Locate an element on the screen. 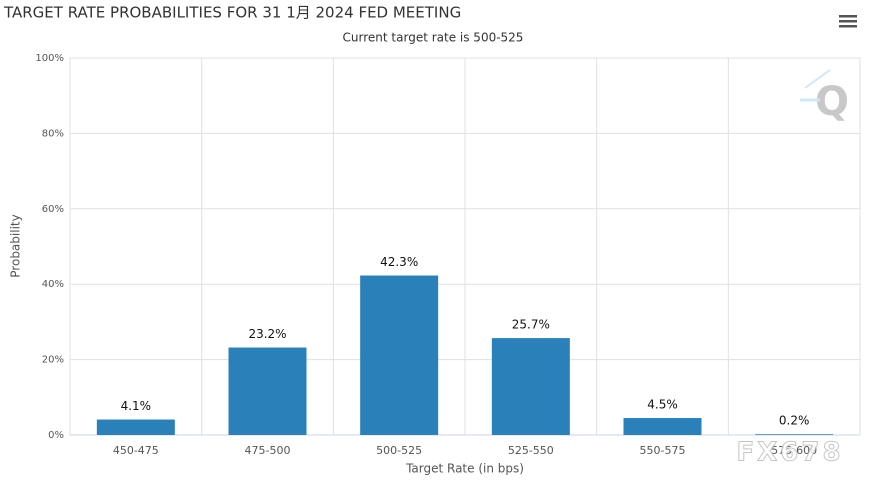  data-label: 4.1% is located at coordinates (136, 406).